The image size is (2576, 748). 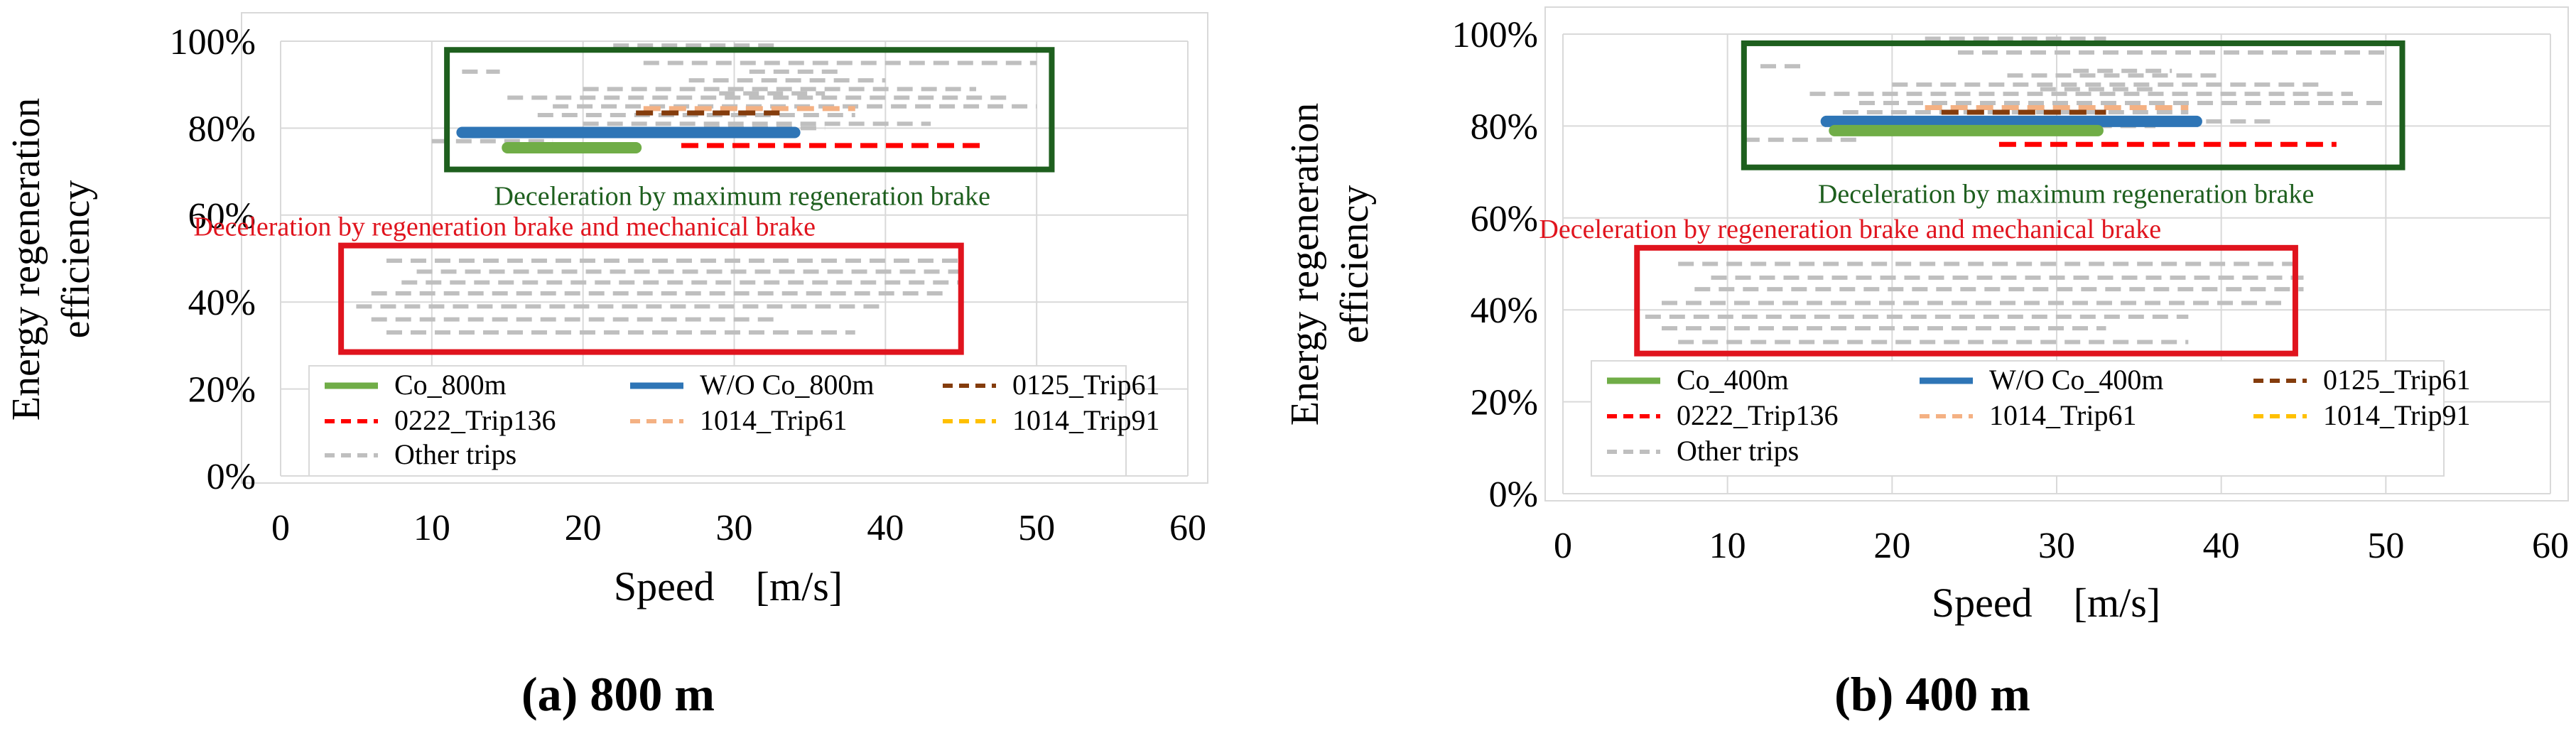 I want to click on legend-label: W/O Co_800m, so click(x=787, y=385).